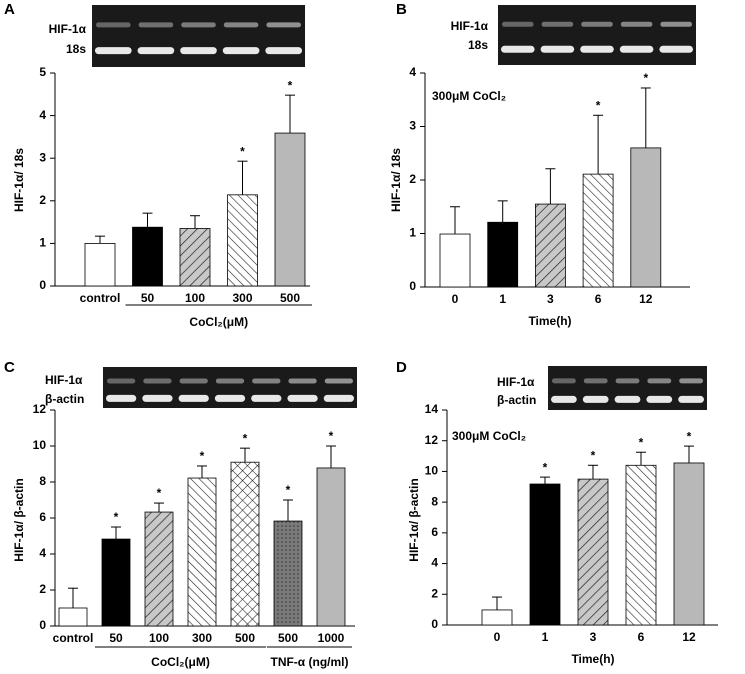 This screenshot has height=674, width=745. I want to click on panel-label: C, so click(9, 367).